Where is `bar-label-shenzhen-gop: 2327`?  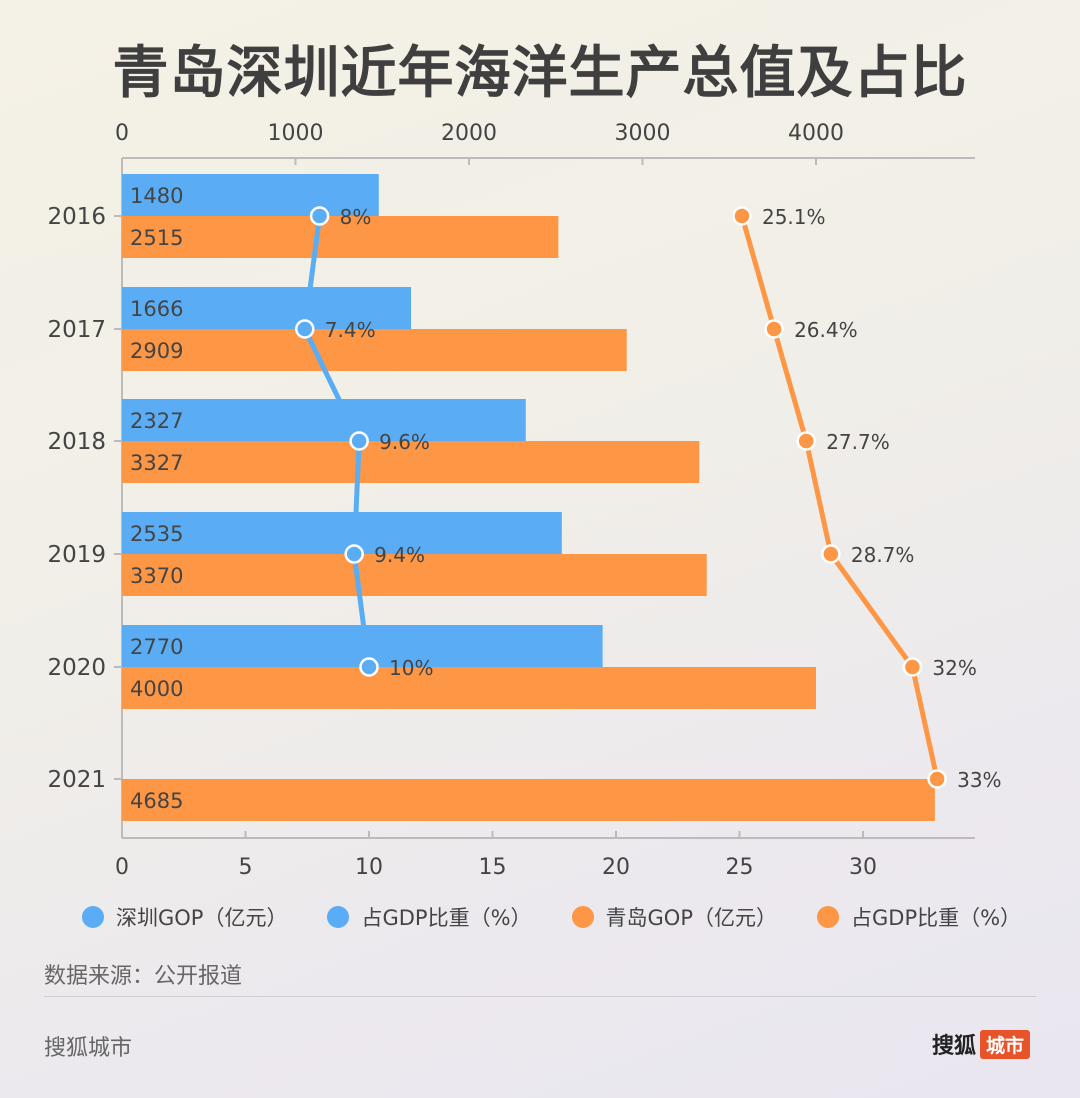
bar-label-shenzhen-gop: 2327 is located at coordinates (156, 421).